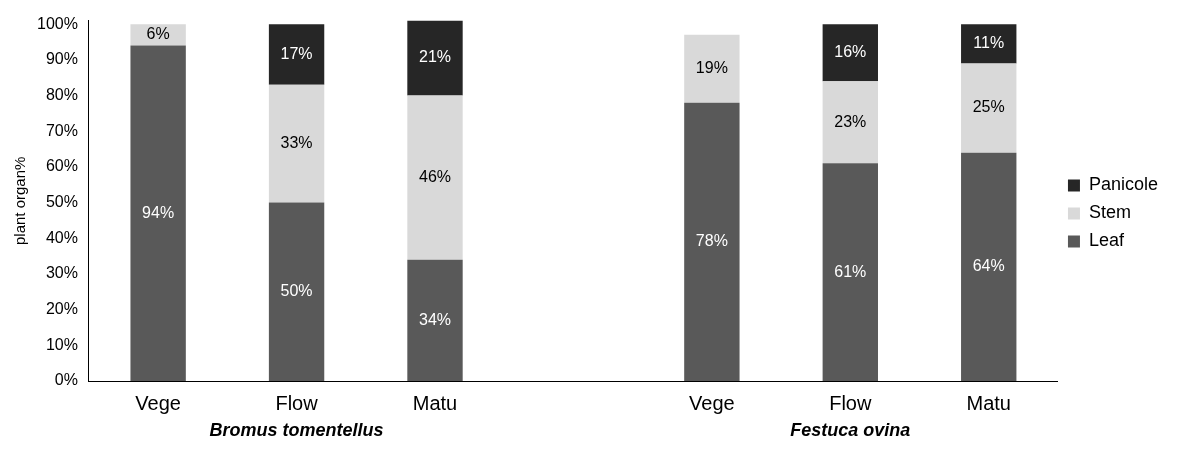 This screenshot has width=1186, height=457. What do you see at coordinates (61, 237) in the screenshot?
I see `y-tick-label: 40%` at bounding box center [61, 237].